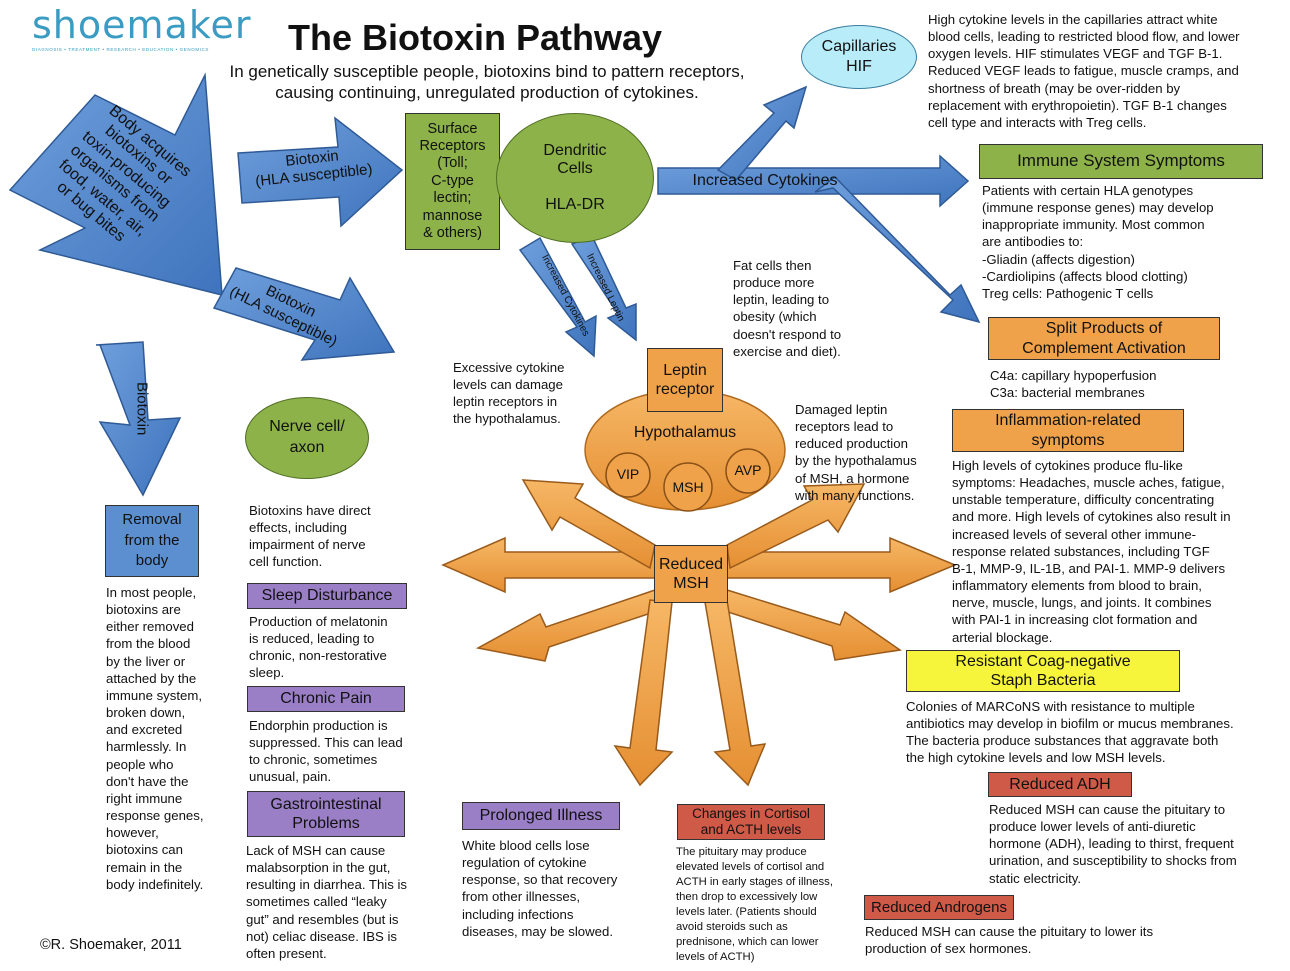 Image resolution: width=1290 pixels, height=971 pixels. What do you see at coordinates (1104, 329) in the screenshot?
I see `complement-title-1: Split Products of` at bounding box center [1104, 329].